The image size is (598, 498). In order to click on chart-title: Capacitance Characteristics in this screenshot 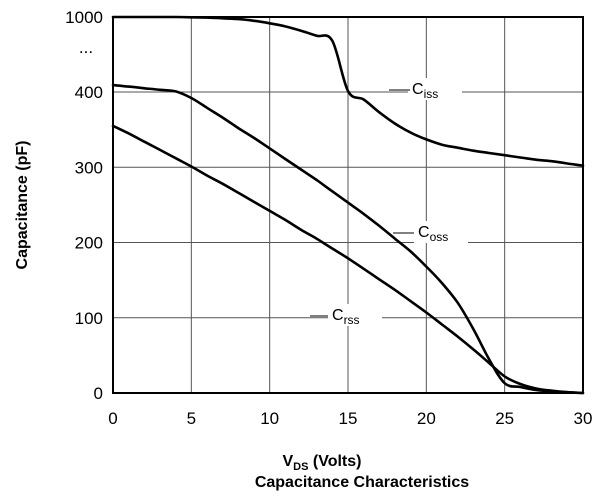, I will do `click(362, 482)`.